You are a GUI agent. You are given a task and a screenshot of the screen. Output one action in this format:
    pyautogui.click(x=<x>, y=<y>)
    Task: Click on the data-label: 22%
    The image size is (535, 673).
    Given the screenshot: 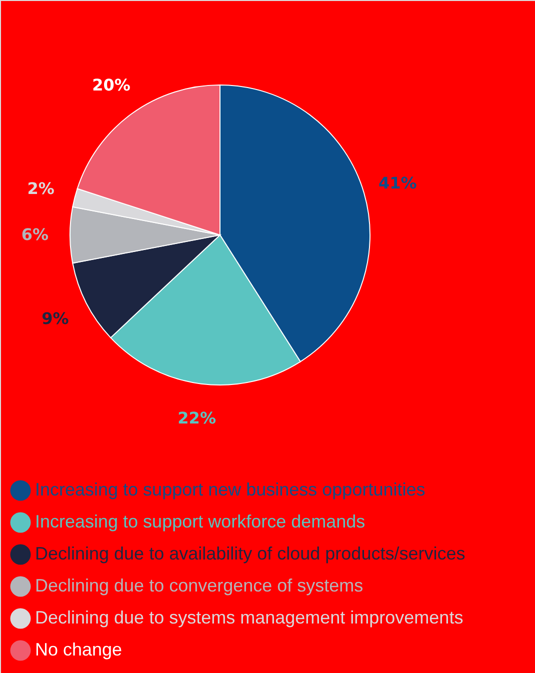 What is the action you would take?
    pyautogui.click(x=197, y=418)
    